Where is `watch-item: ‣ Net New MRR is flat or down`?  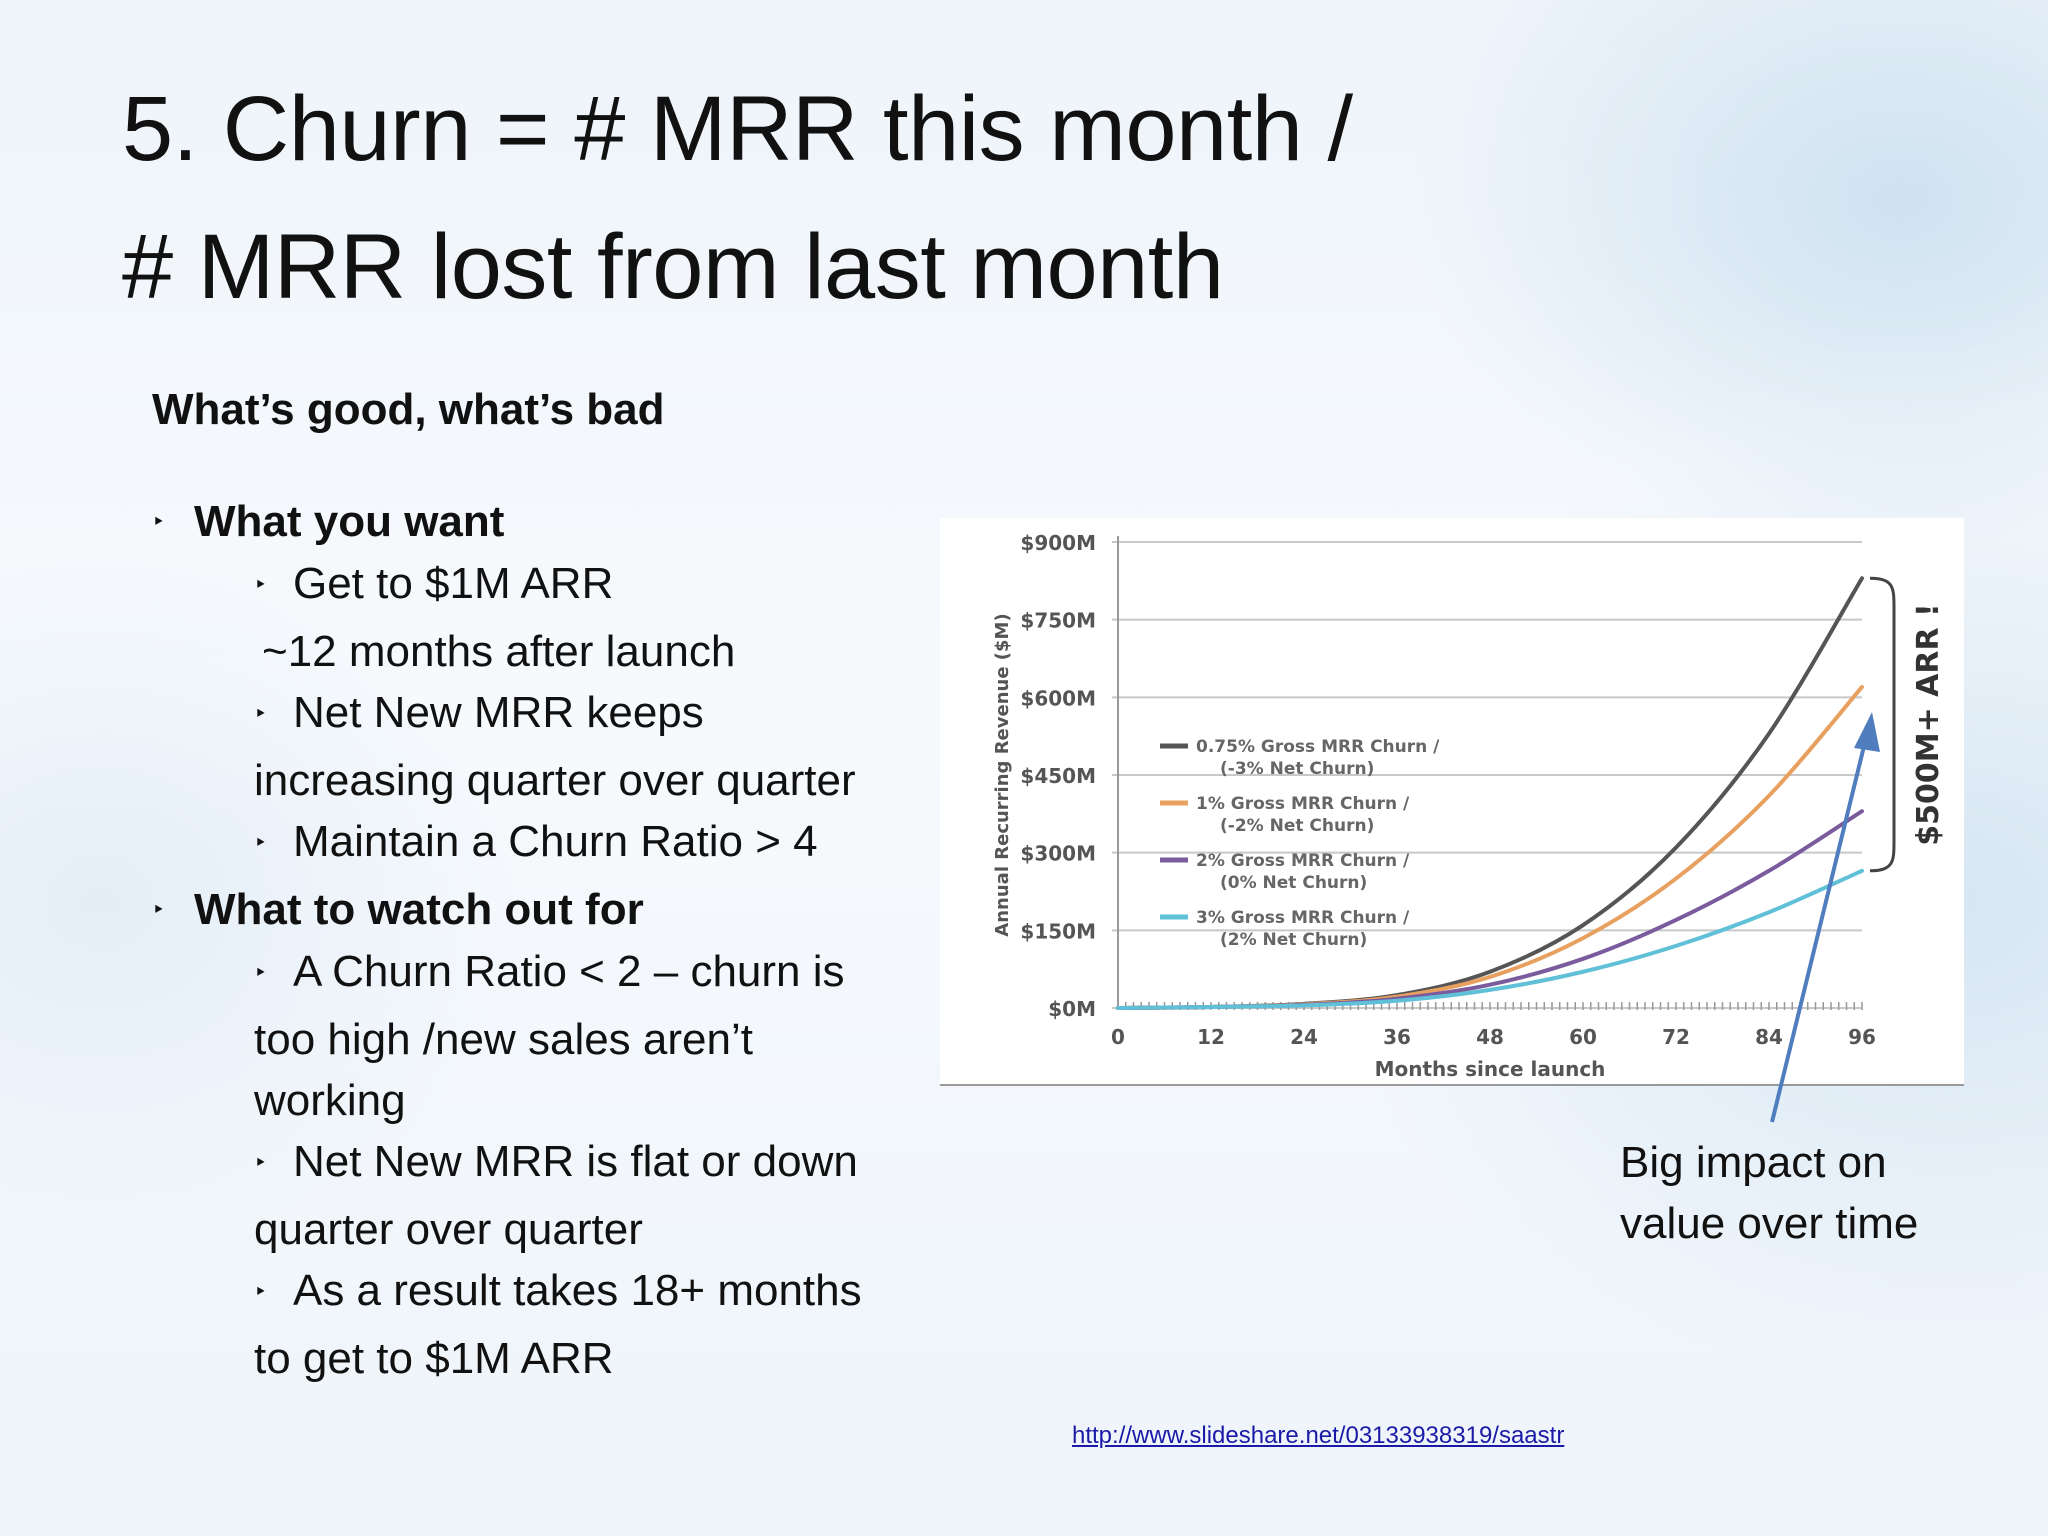 watch-item: ‣ Net New MRR is flat or down is located at coordinates (584, 1165).